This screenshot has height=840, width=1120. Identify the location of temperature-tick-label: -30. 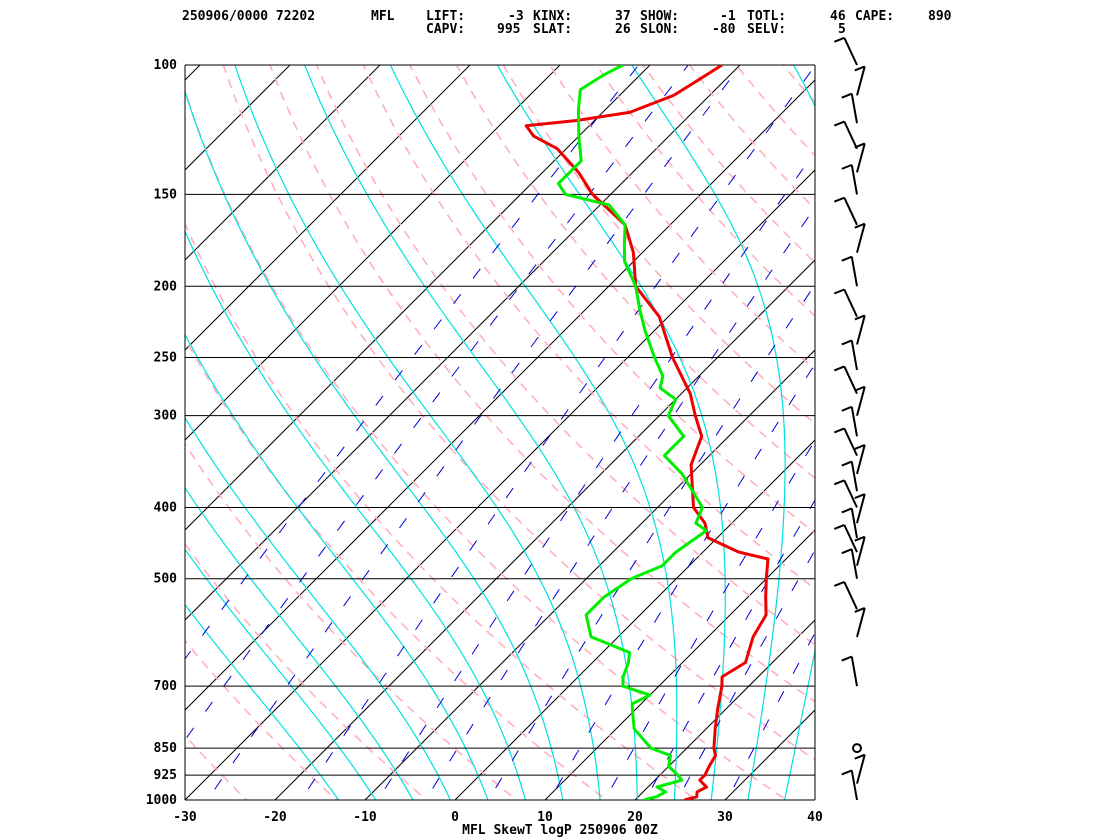
(185, 817).